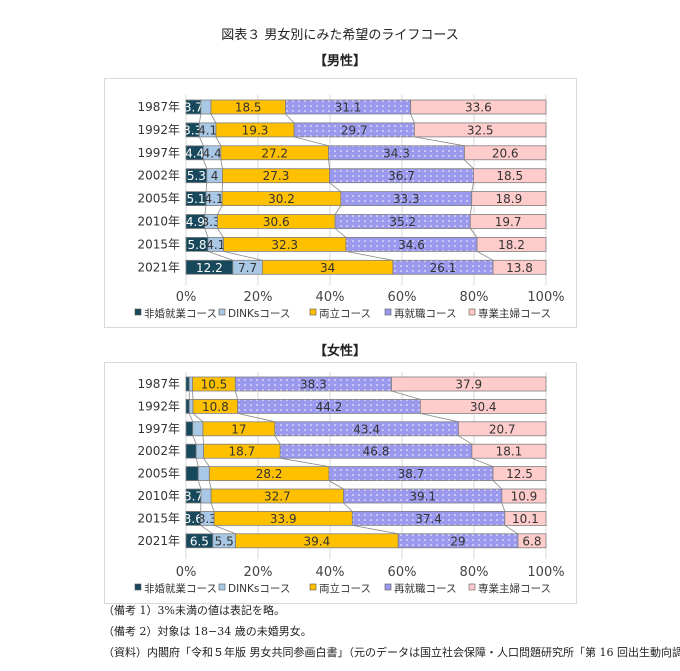  What do you see at coordinates (193, 108) in the screenshot?
I see `data-label: 3.7` at bounding box center [193, 108].